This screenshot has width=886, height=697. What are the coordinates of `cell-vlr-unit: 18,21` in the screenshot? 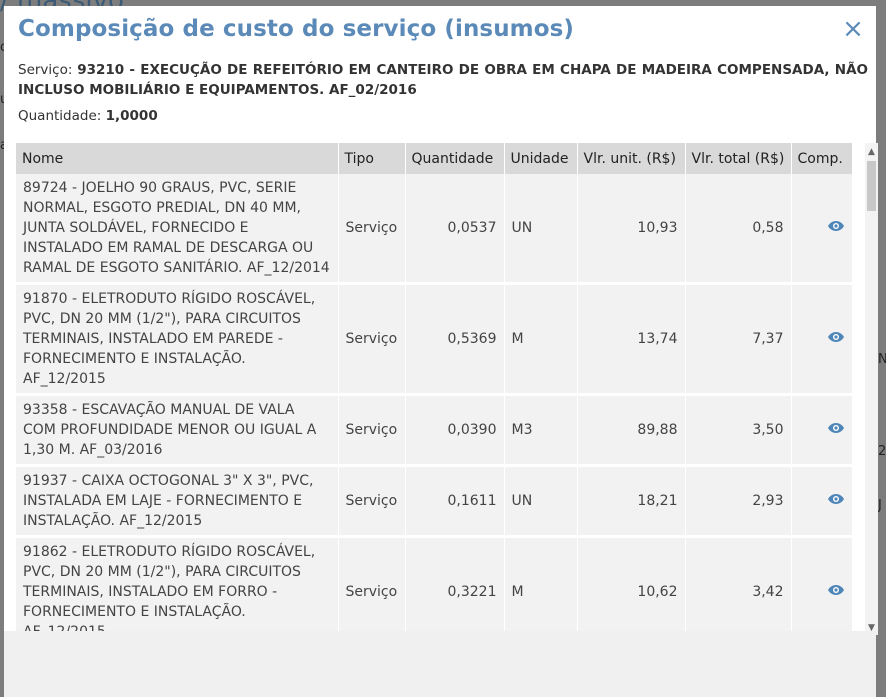 It's located at (631, 501).